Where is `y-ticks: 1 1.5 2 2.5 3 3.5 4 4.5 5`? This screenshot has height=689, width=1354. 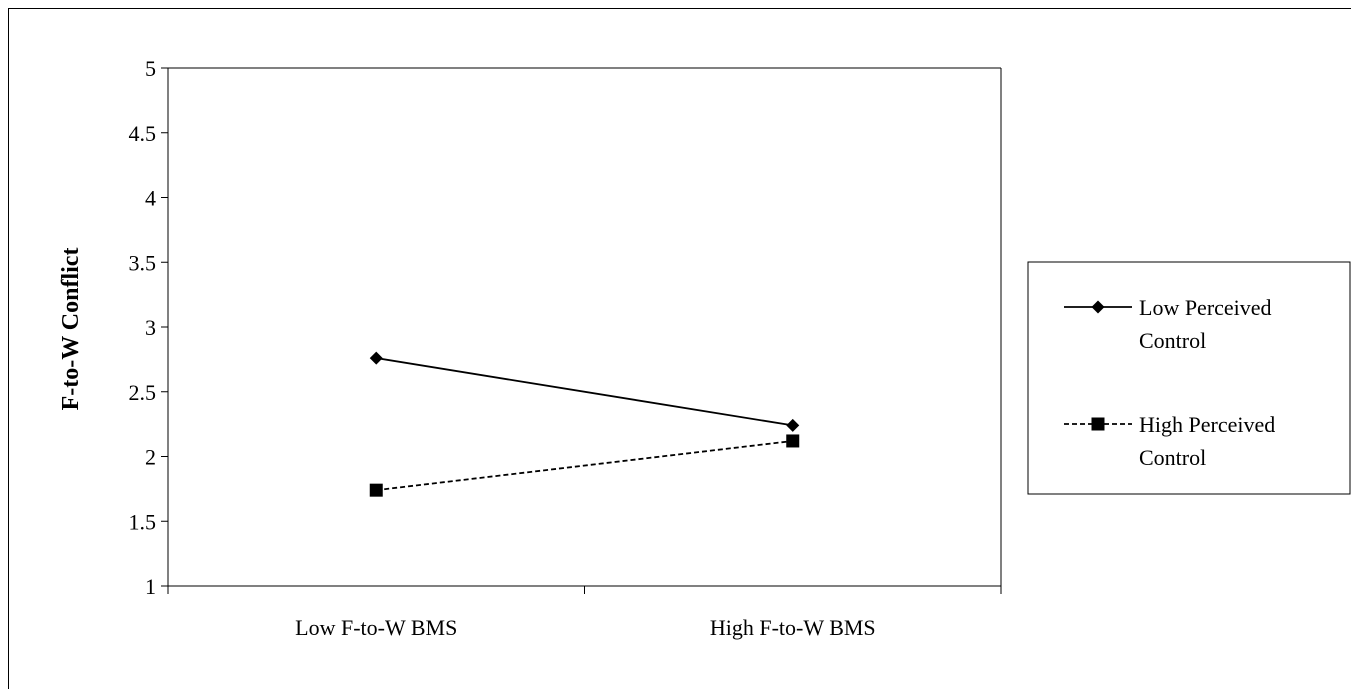
y-ticks: 1 1.5 2 2.5 3 3.5 4 4.5 5 is located at coordinates (148, 327).